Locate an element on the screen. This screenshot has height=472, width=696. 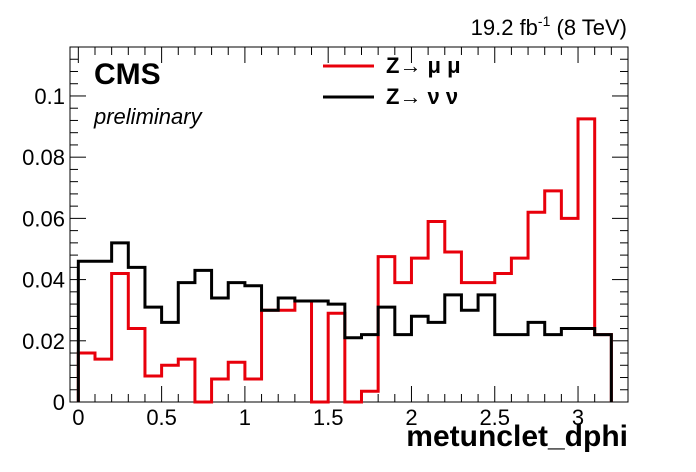
status-label: preliminary is located at coordinates (148, 116).